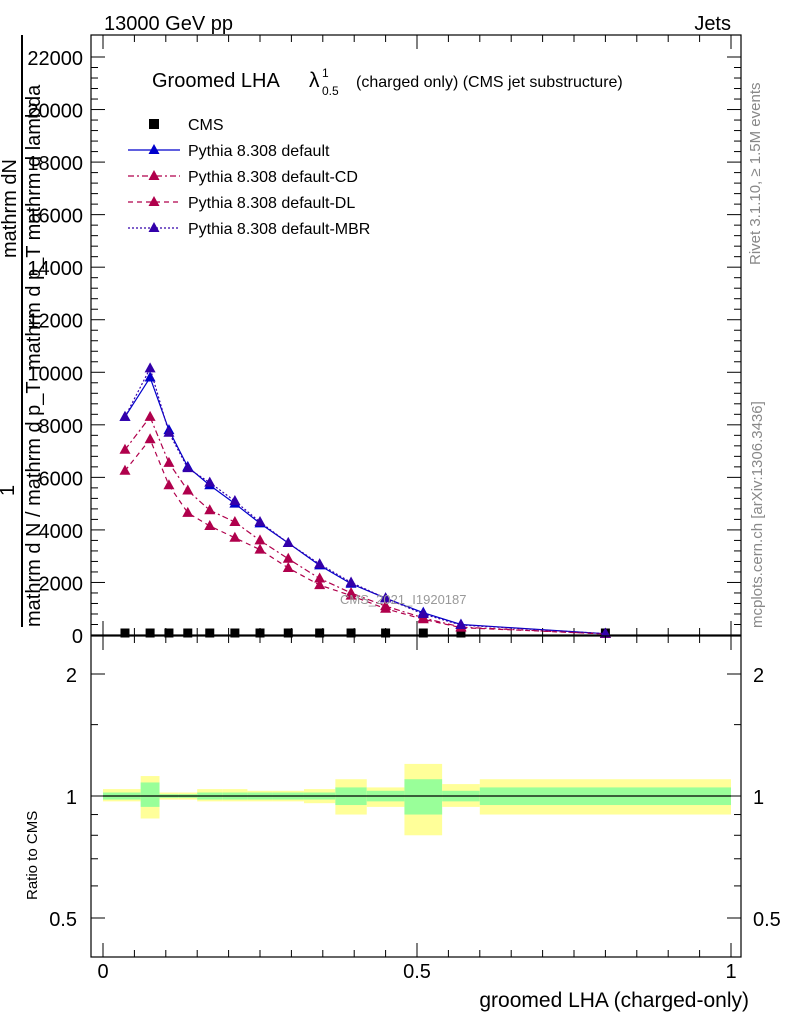 This screenshot has height=1024, width=786. I want to click on mcplots-label: mcplots.cern.ch [arXiv:1306.3436], so click(757, 514).